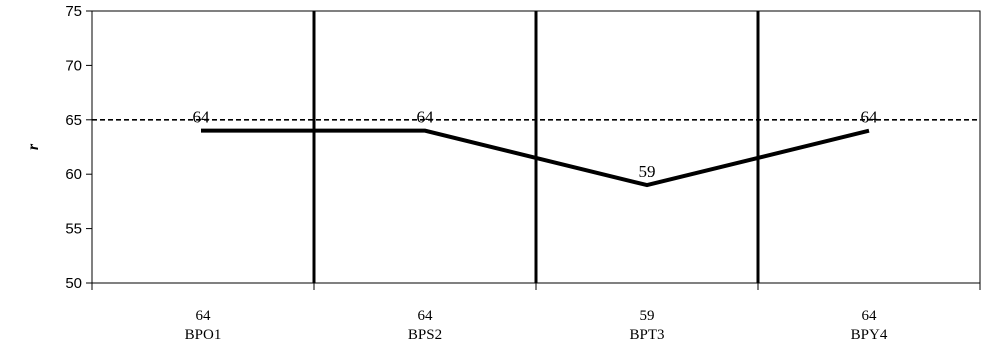  Describe the element at coordinates (33, 146) in the screenshot. I see `y-axis-label: r` at that location.